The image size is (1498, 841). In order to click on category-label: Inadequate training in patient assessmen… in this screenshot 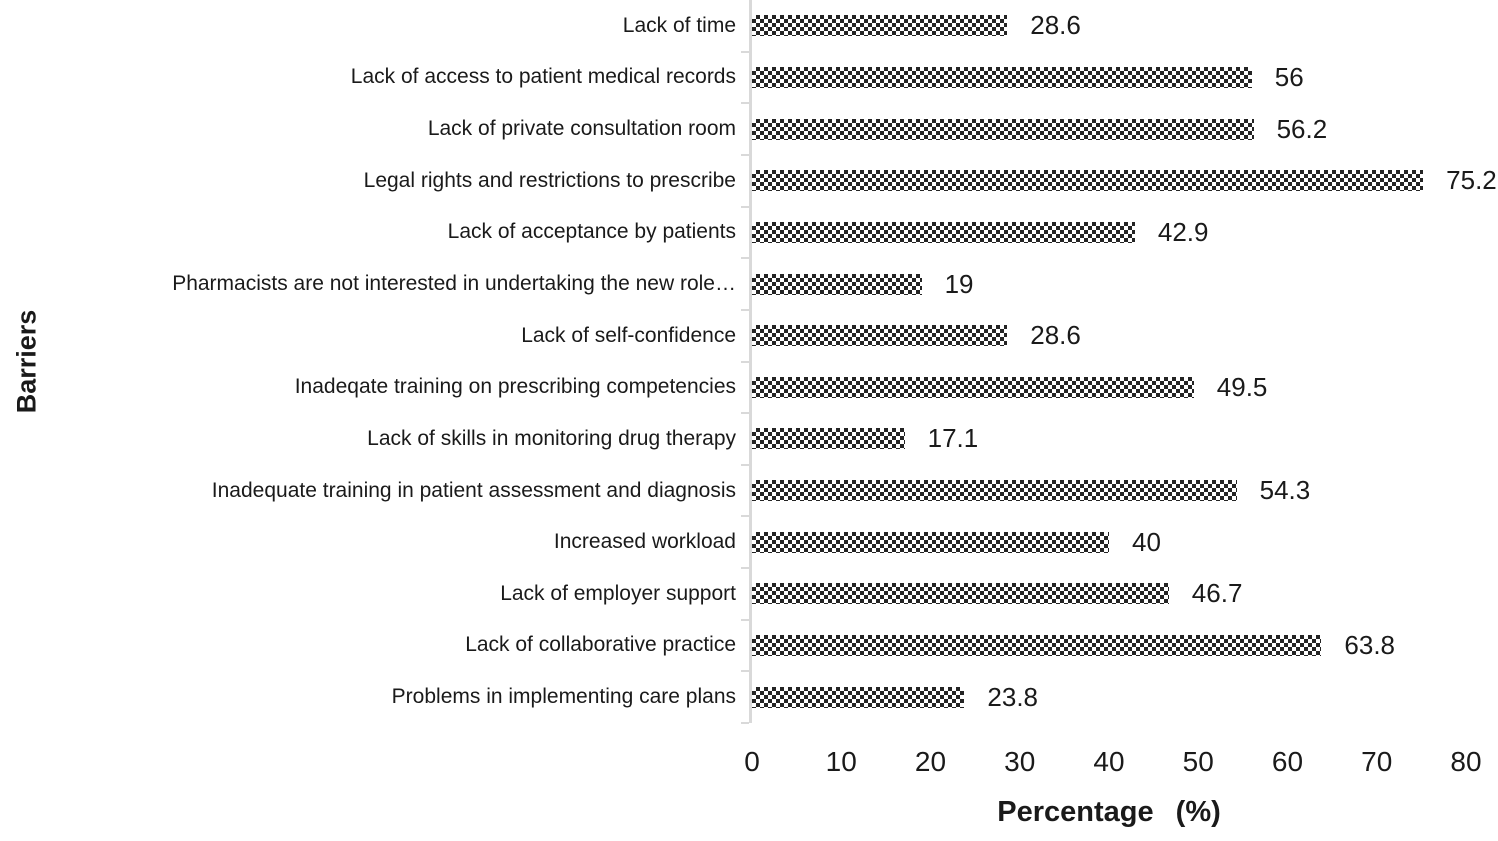, I will do `click(473, 490)`.